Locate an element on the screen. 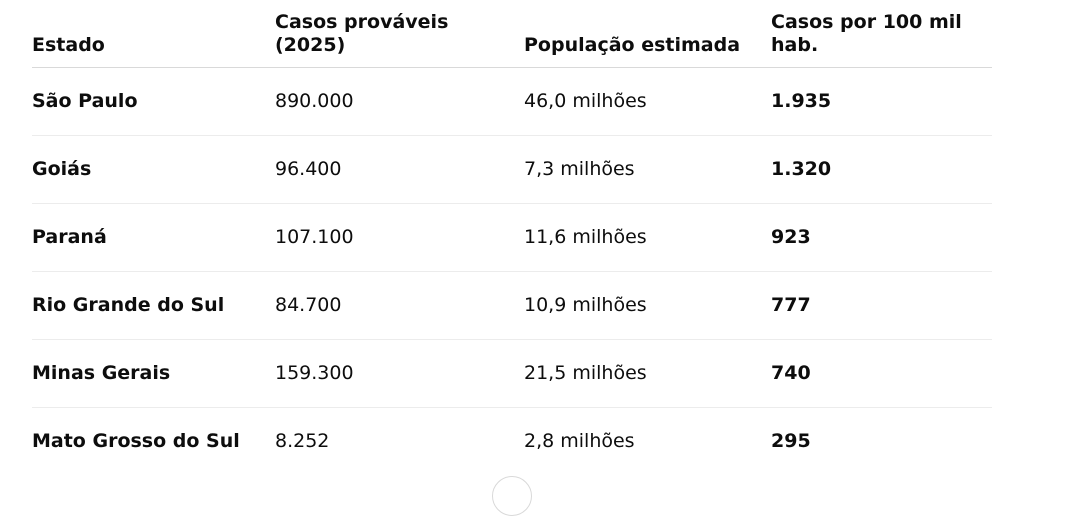 Image resolution: width=1092 pixels, height=516 pixels. cell-taxa: 1.320 is located at coordinates (881, 169).